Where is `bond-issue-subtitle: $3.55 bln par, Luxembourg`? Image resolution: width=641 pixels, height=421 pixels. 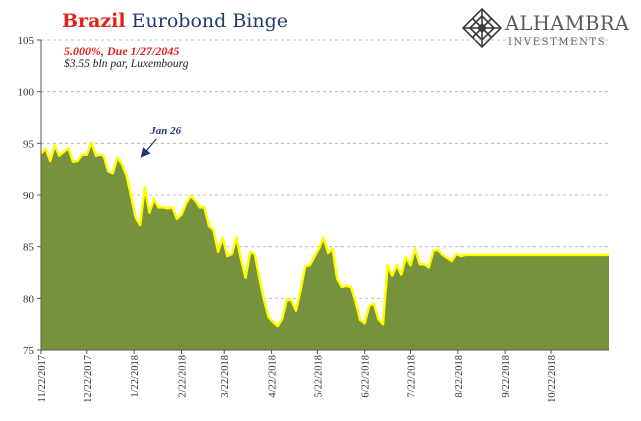
bond-issue-subtitle: $3.55 bln par, Luxembourg is located at coordinates (126, 64).